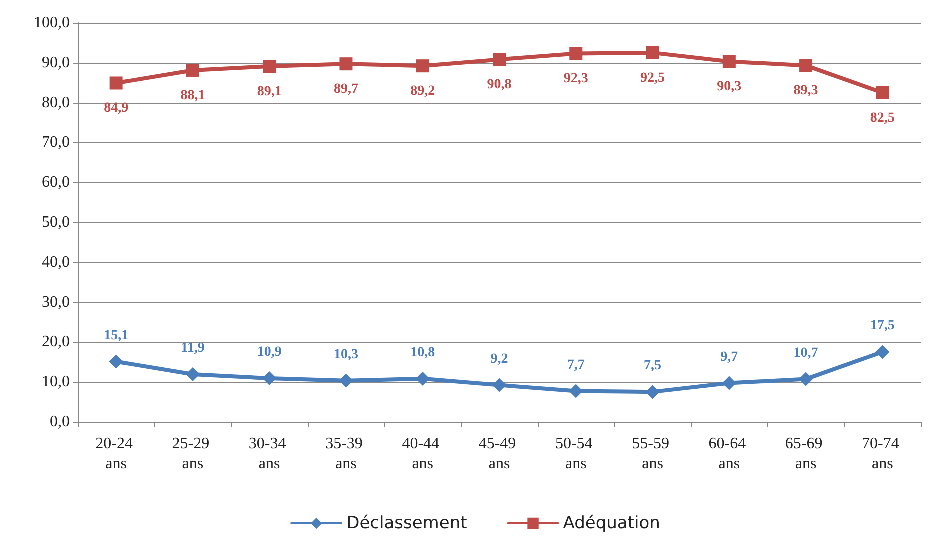 The height and width of the screenshot is (545, 951). What do you see at coordinates (423, 92) in the screenshot?
I see `data-label: 89,2` at bounding box center [423, 92].